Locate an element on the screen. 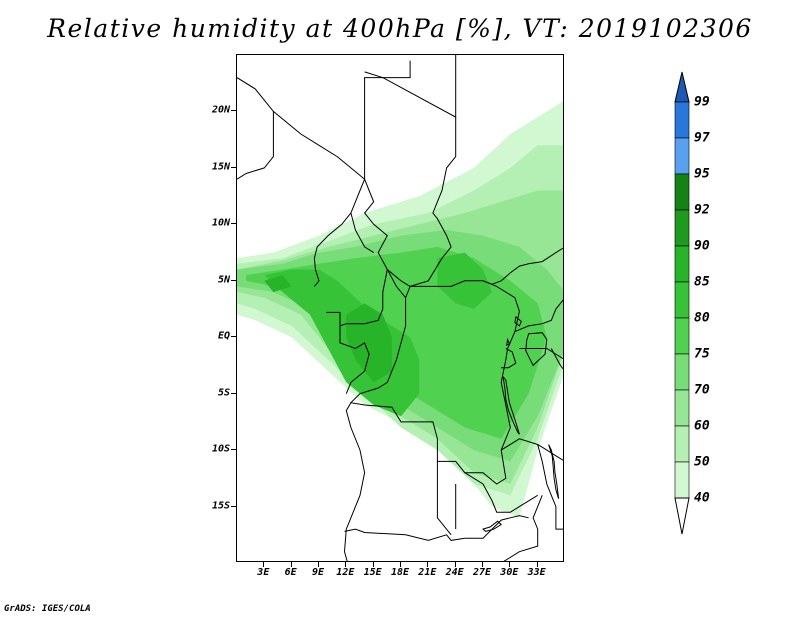  longitude-tick-label: 18E is located at coordinates (400, 572).